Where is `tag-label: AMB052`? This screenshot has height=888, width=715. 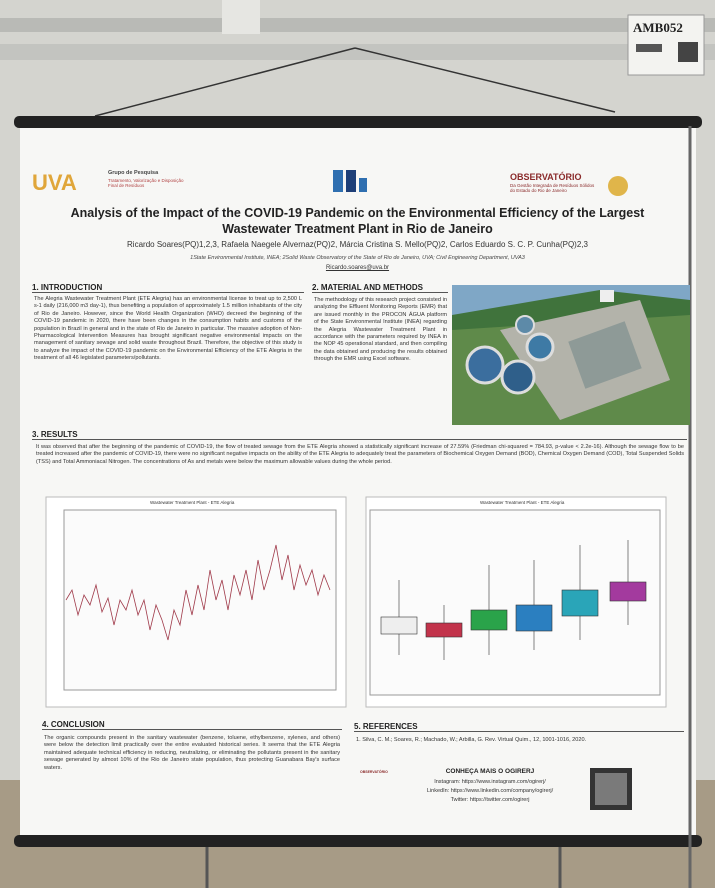 tag-label: AMB052 is located at coordinates (658, 27).